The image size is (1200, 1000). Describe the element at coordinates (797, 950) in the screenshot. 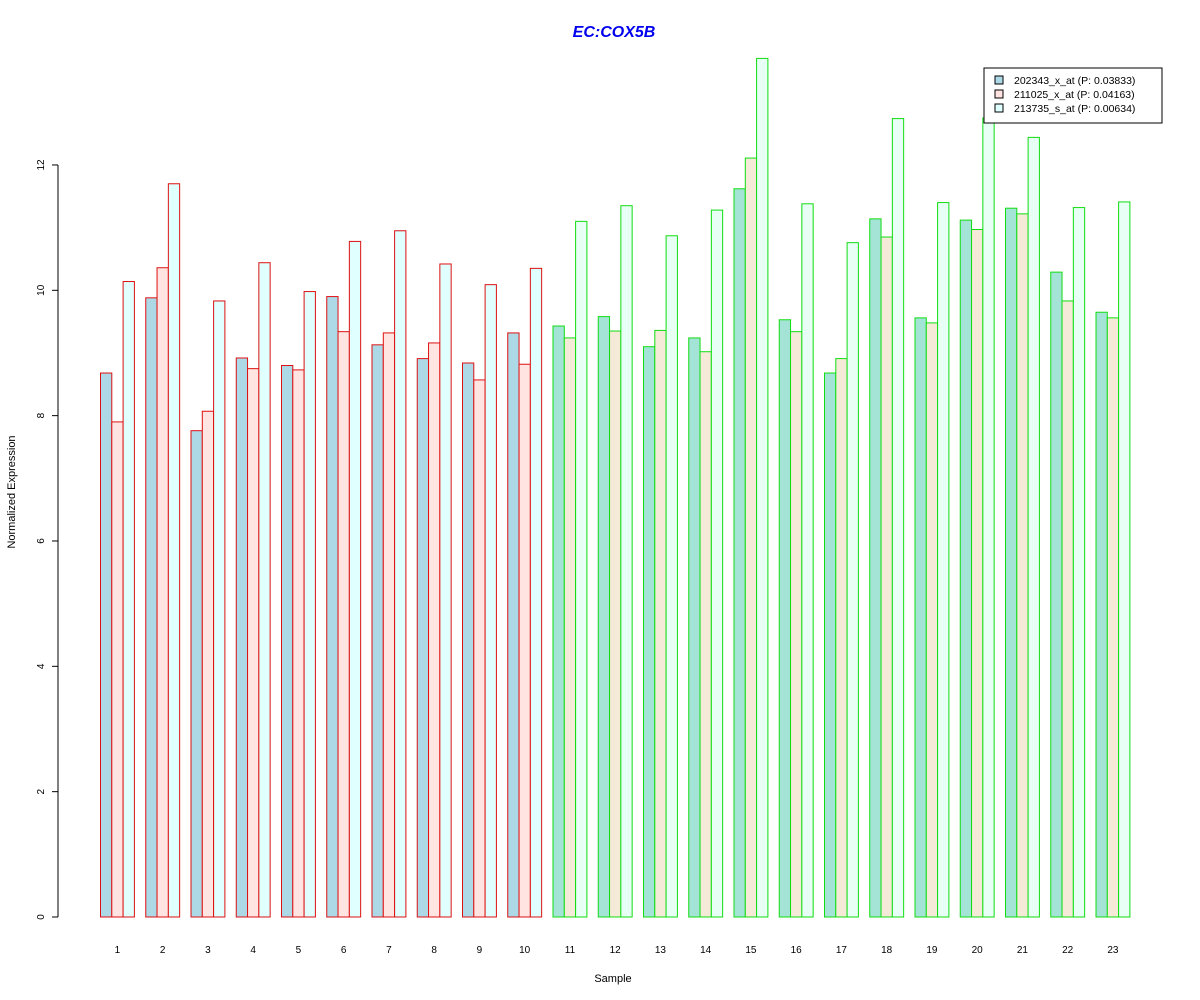

I see `x-tick-label: 16` at that location.